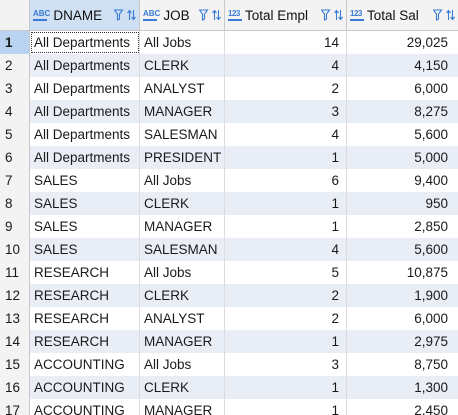 This screenshot has height=415, width=458. I want to click on table-row: 13 RESEARCH ANALYST 2 6,000, so click(229, 318).